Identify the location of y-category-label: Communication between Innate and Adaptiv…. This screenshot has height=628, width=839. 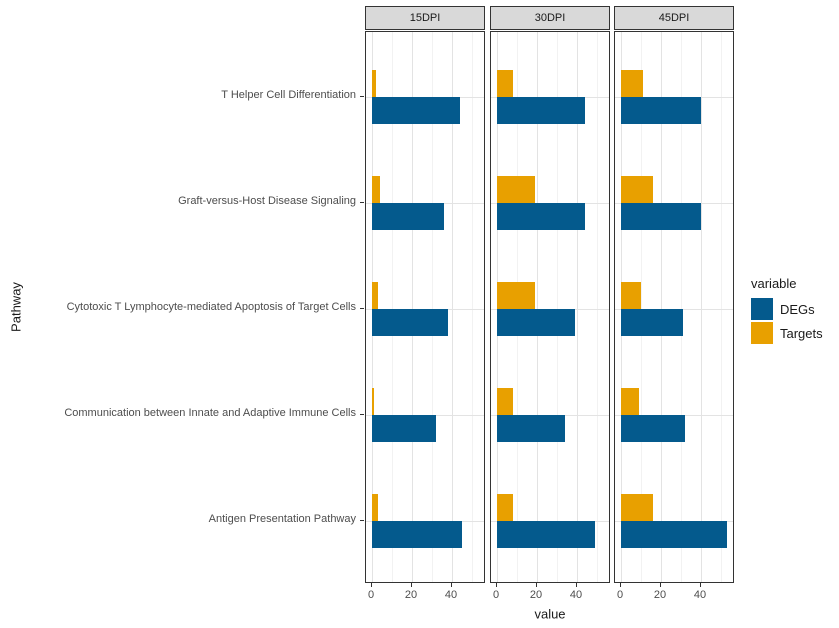
(210, 413).